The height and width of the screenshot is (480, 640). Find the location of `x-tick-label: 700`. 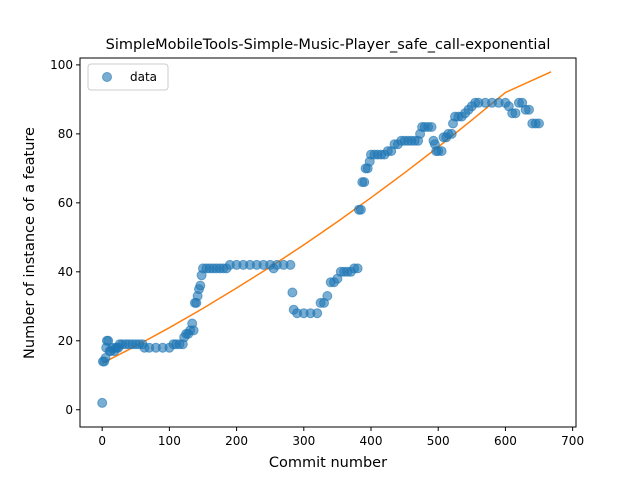

x-tick-label: 700 is located at coordinates (572, 441).